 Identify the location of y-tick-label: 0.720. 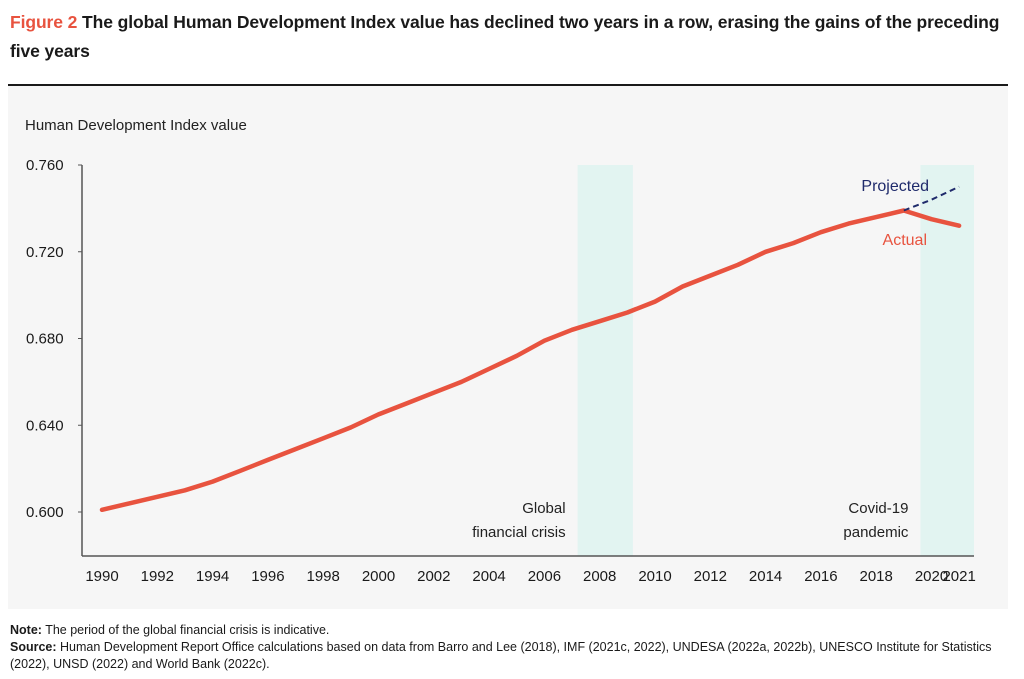
(45, 252).